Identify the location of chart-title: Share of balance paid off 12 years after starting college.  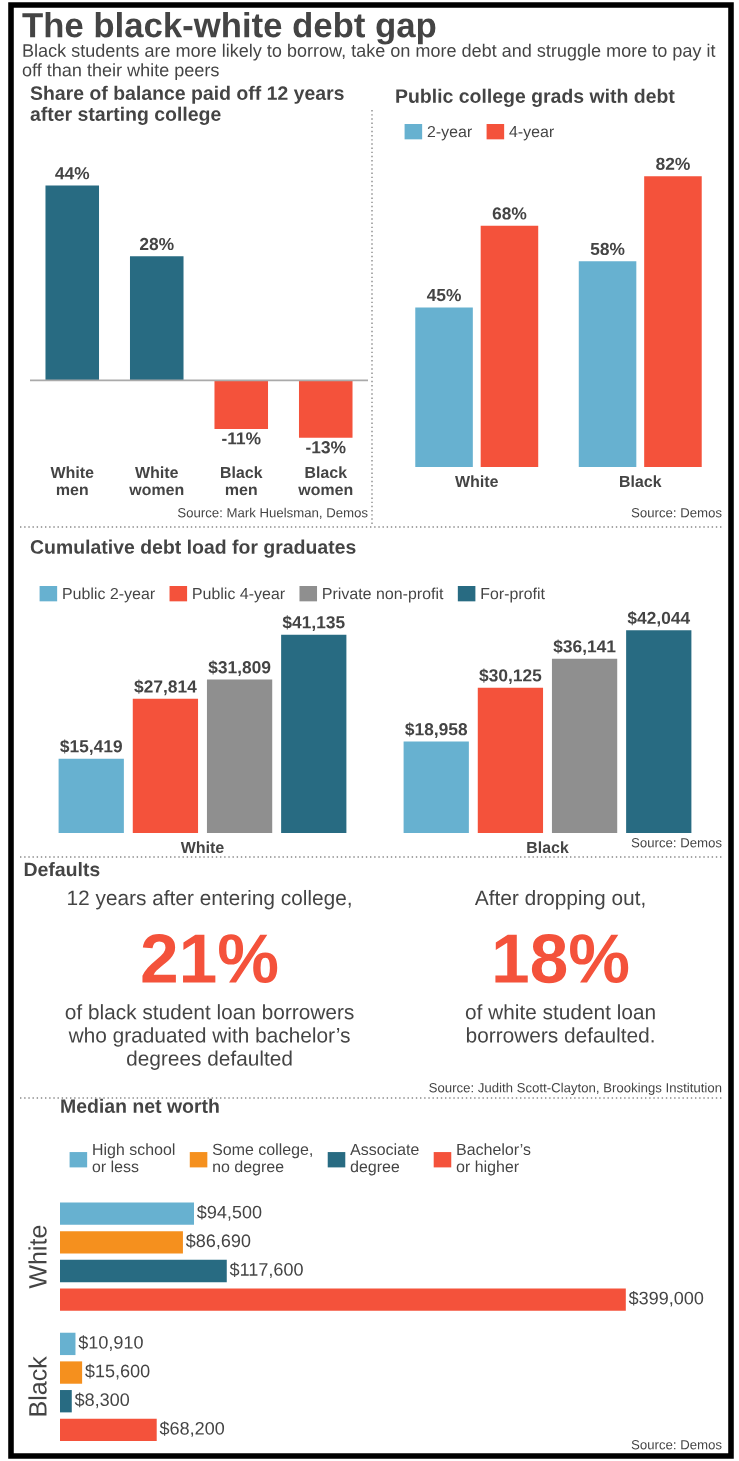
(187, 105).